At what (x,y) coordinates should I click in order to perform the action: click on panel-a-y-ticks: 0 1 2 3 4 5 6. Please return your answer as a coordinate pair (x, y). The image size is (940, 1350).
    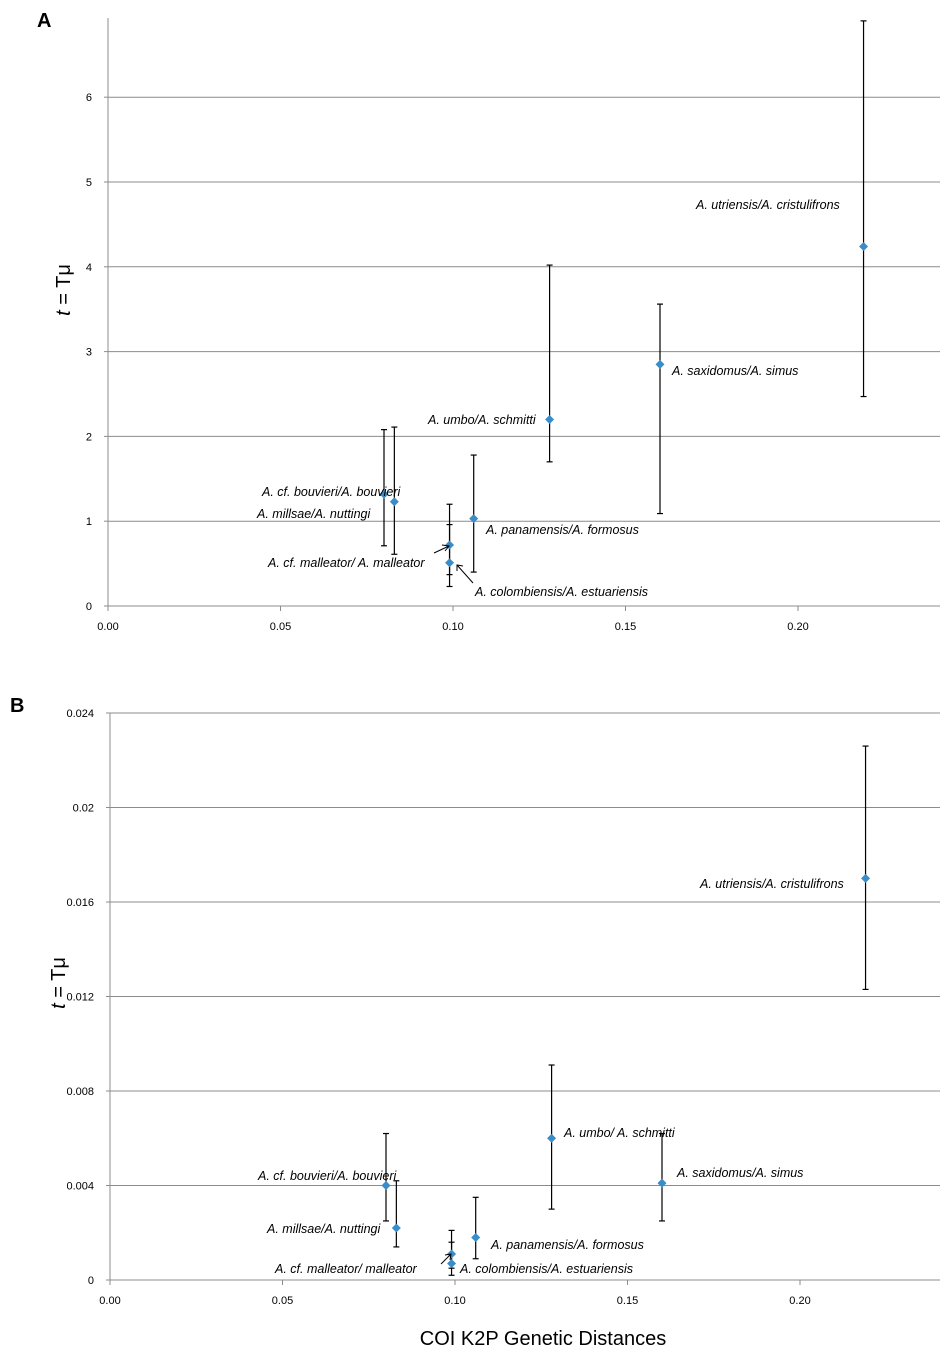
    Looking at the image, I should click on (97, 352).